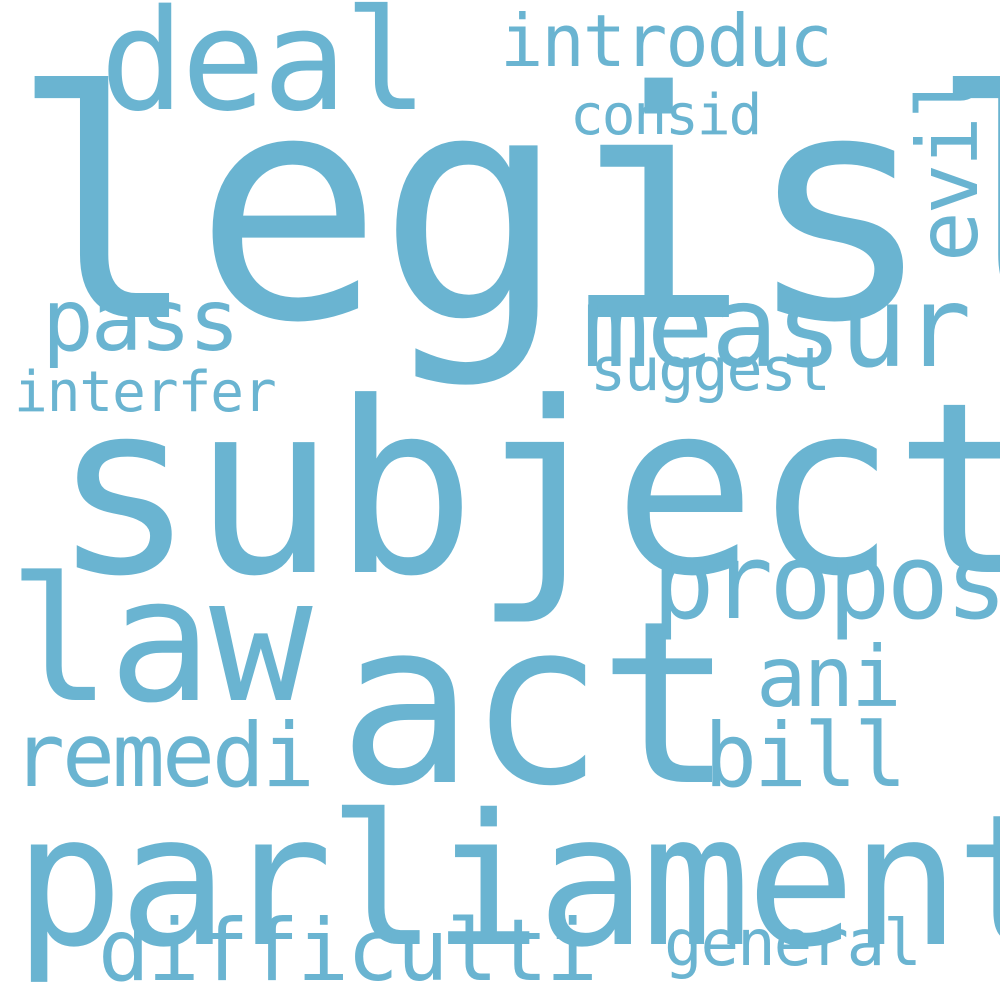 Image resolution: width=1000 pixels, height=1000 pixels. What do you see at coordinates (948, 166) in the screenshot?
I see `word-evil: evil` at bounding box center [948, 166].